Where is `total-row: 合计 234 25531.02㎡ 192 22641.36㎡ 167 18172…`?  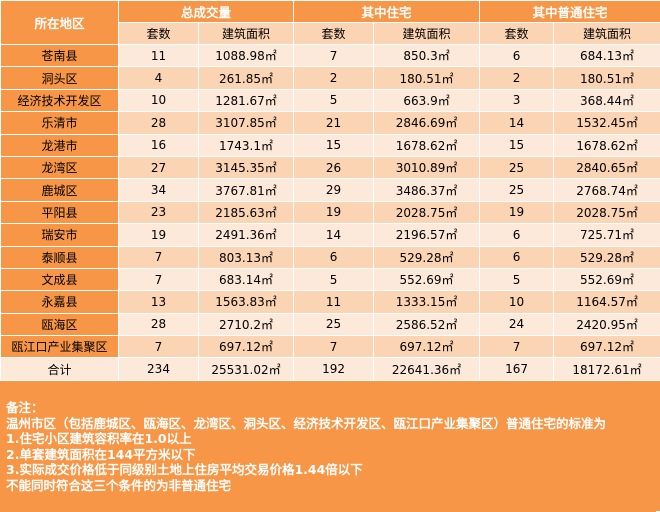 total-row: 合计 234 25531.02㎡ 192 22641.36㎡ 167 18172… is located at coordinates (330, 369).